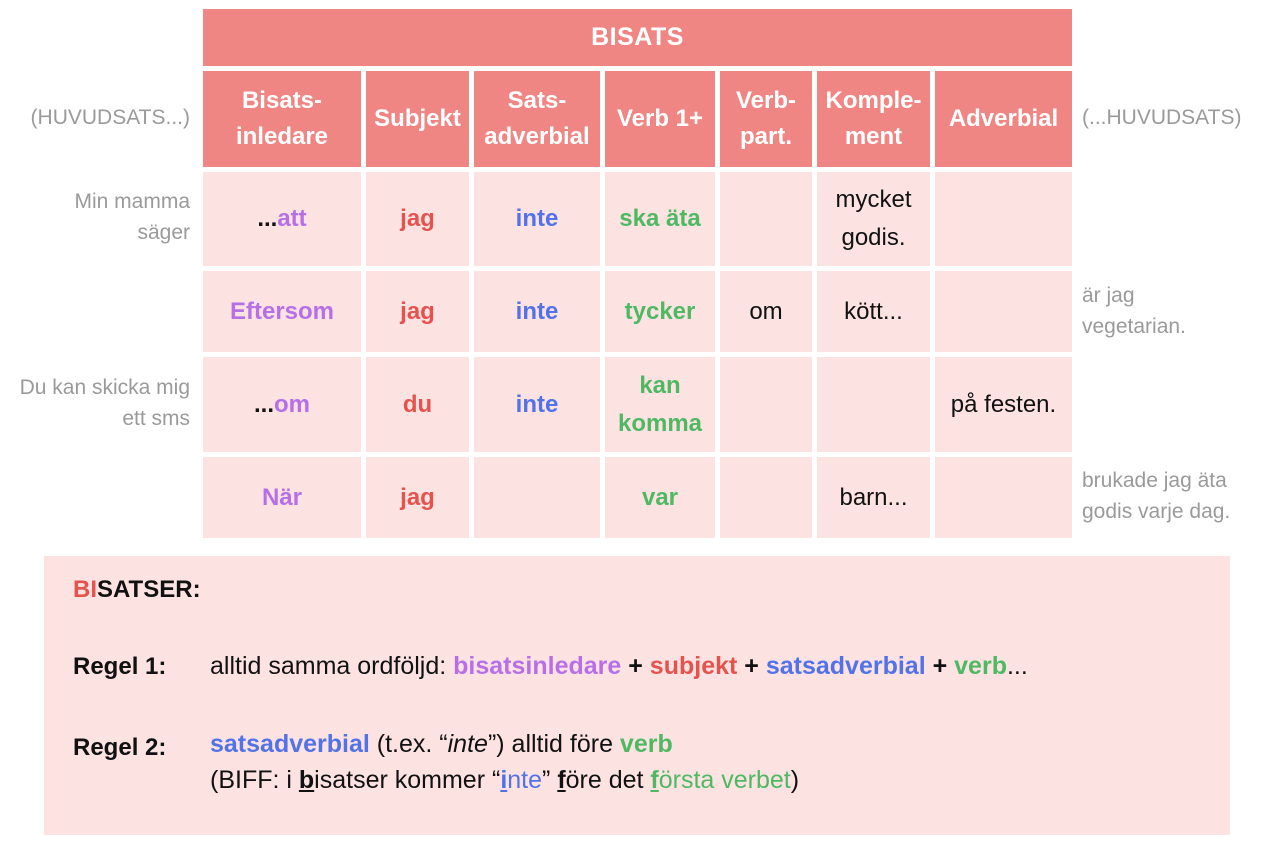  What do you see at coordinates (537, 219) in the screenshot?
I see `row1-satsadverbial: inte` at bounding box center [537, 219].